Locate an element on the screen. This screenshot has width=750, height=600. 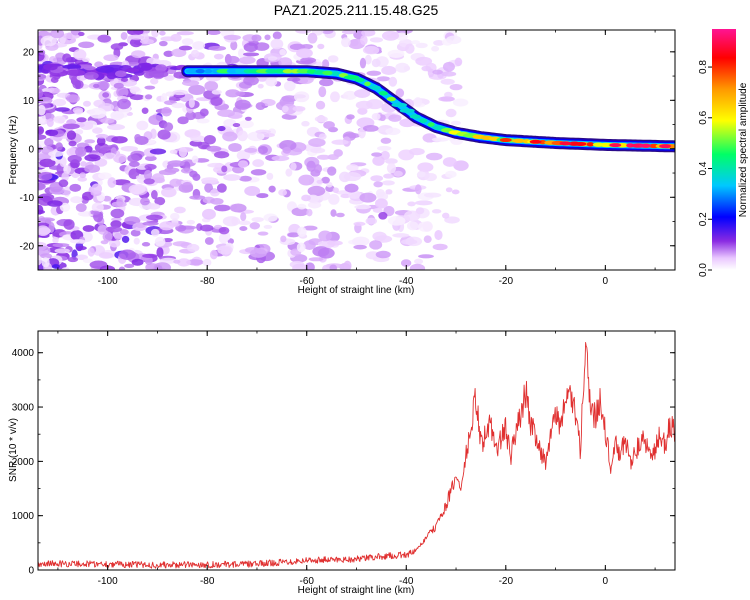
snr-x-axis-label: Height of straight line (km) is located at coordinates (356, 590).